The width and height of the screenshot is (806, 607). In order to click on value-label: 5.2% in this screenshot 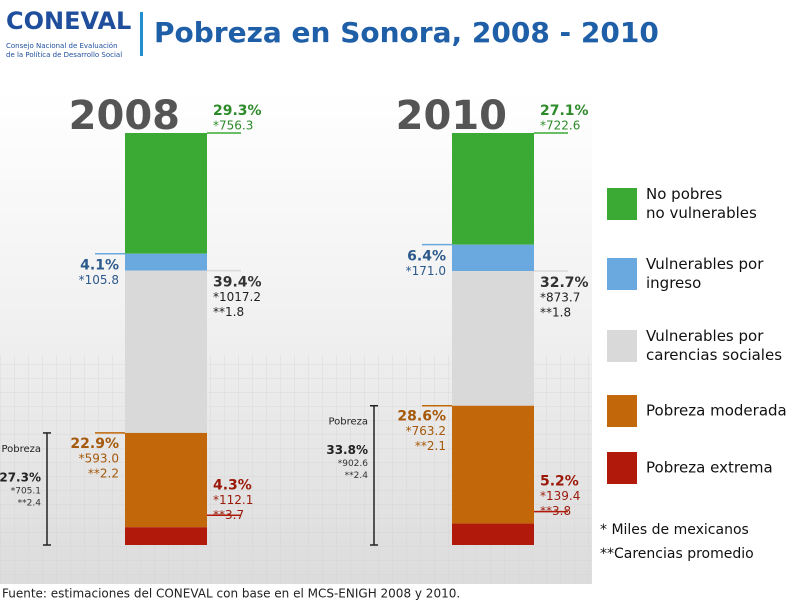, I will do `click(559, 482)`.